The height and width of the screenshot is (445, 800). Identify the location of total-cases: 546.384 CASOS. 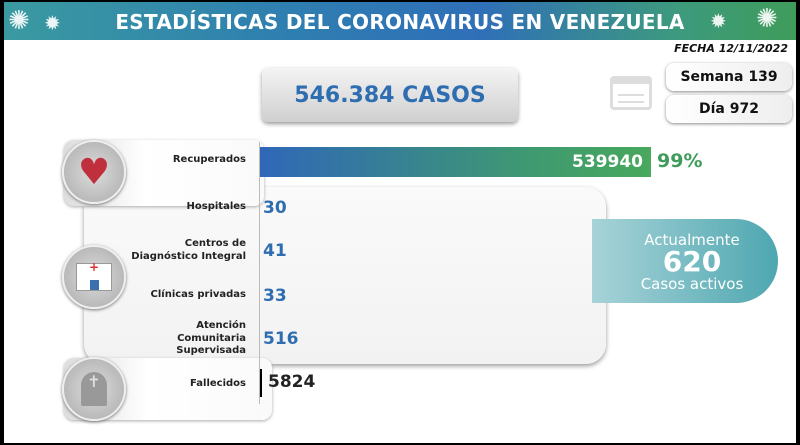
(390, 95).